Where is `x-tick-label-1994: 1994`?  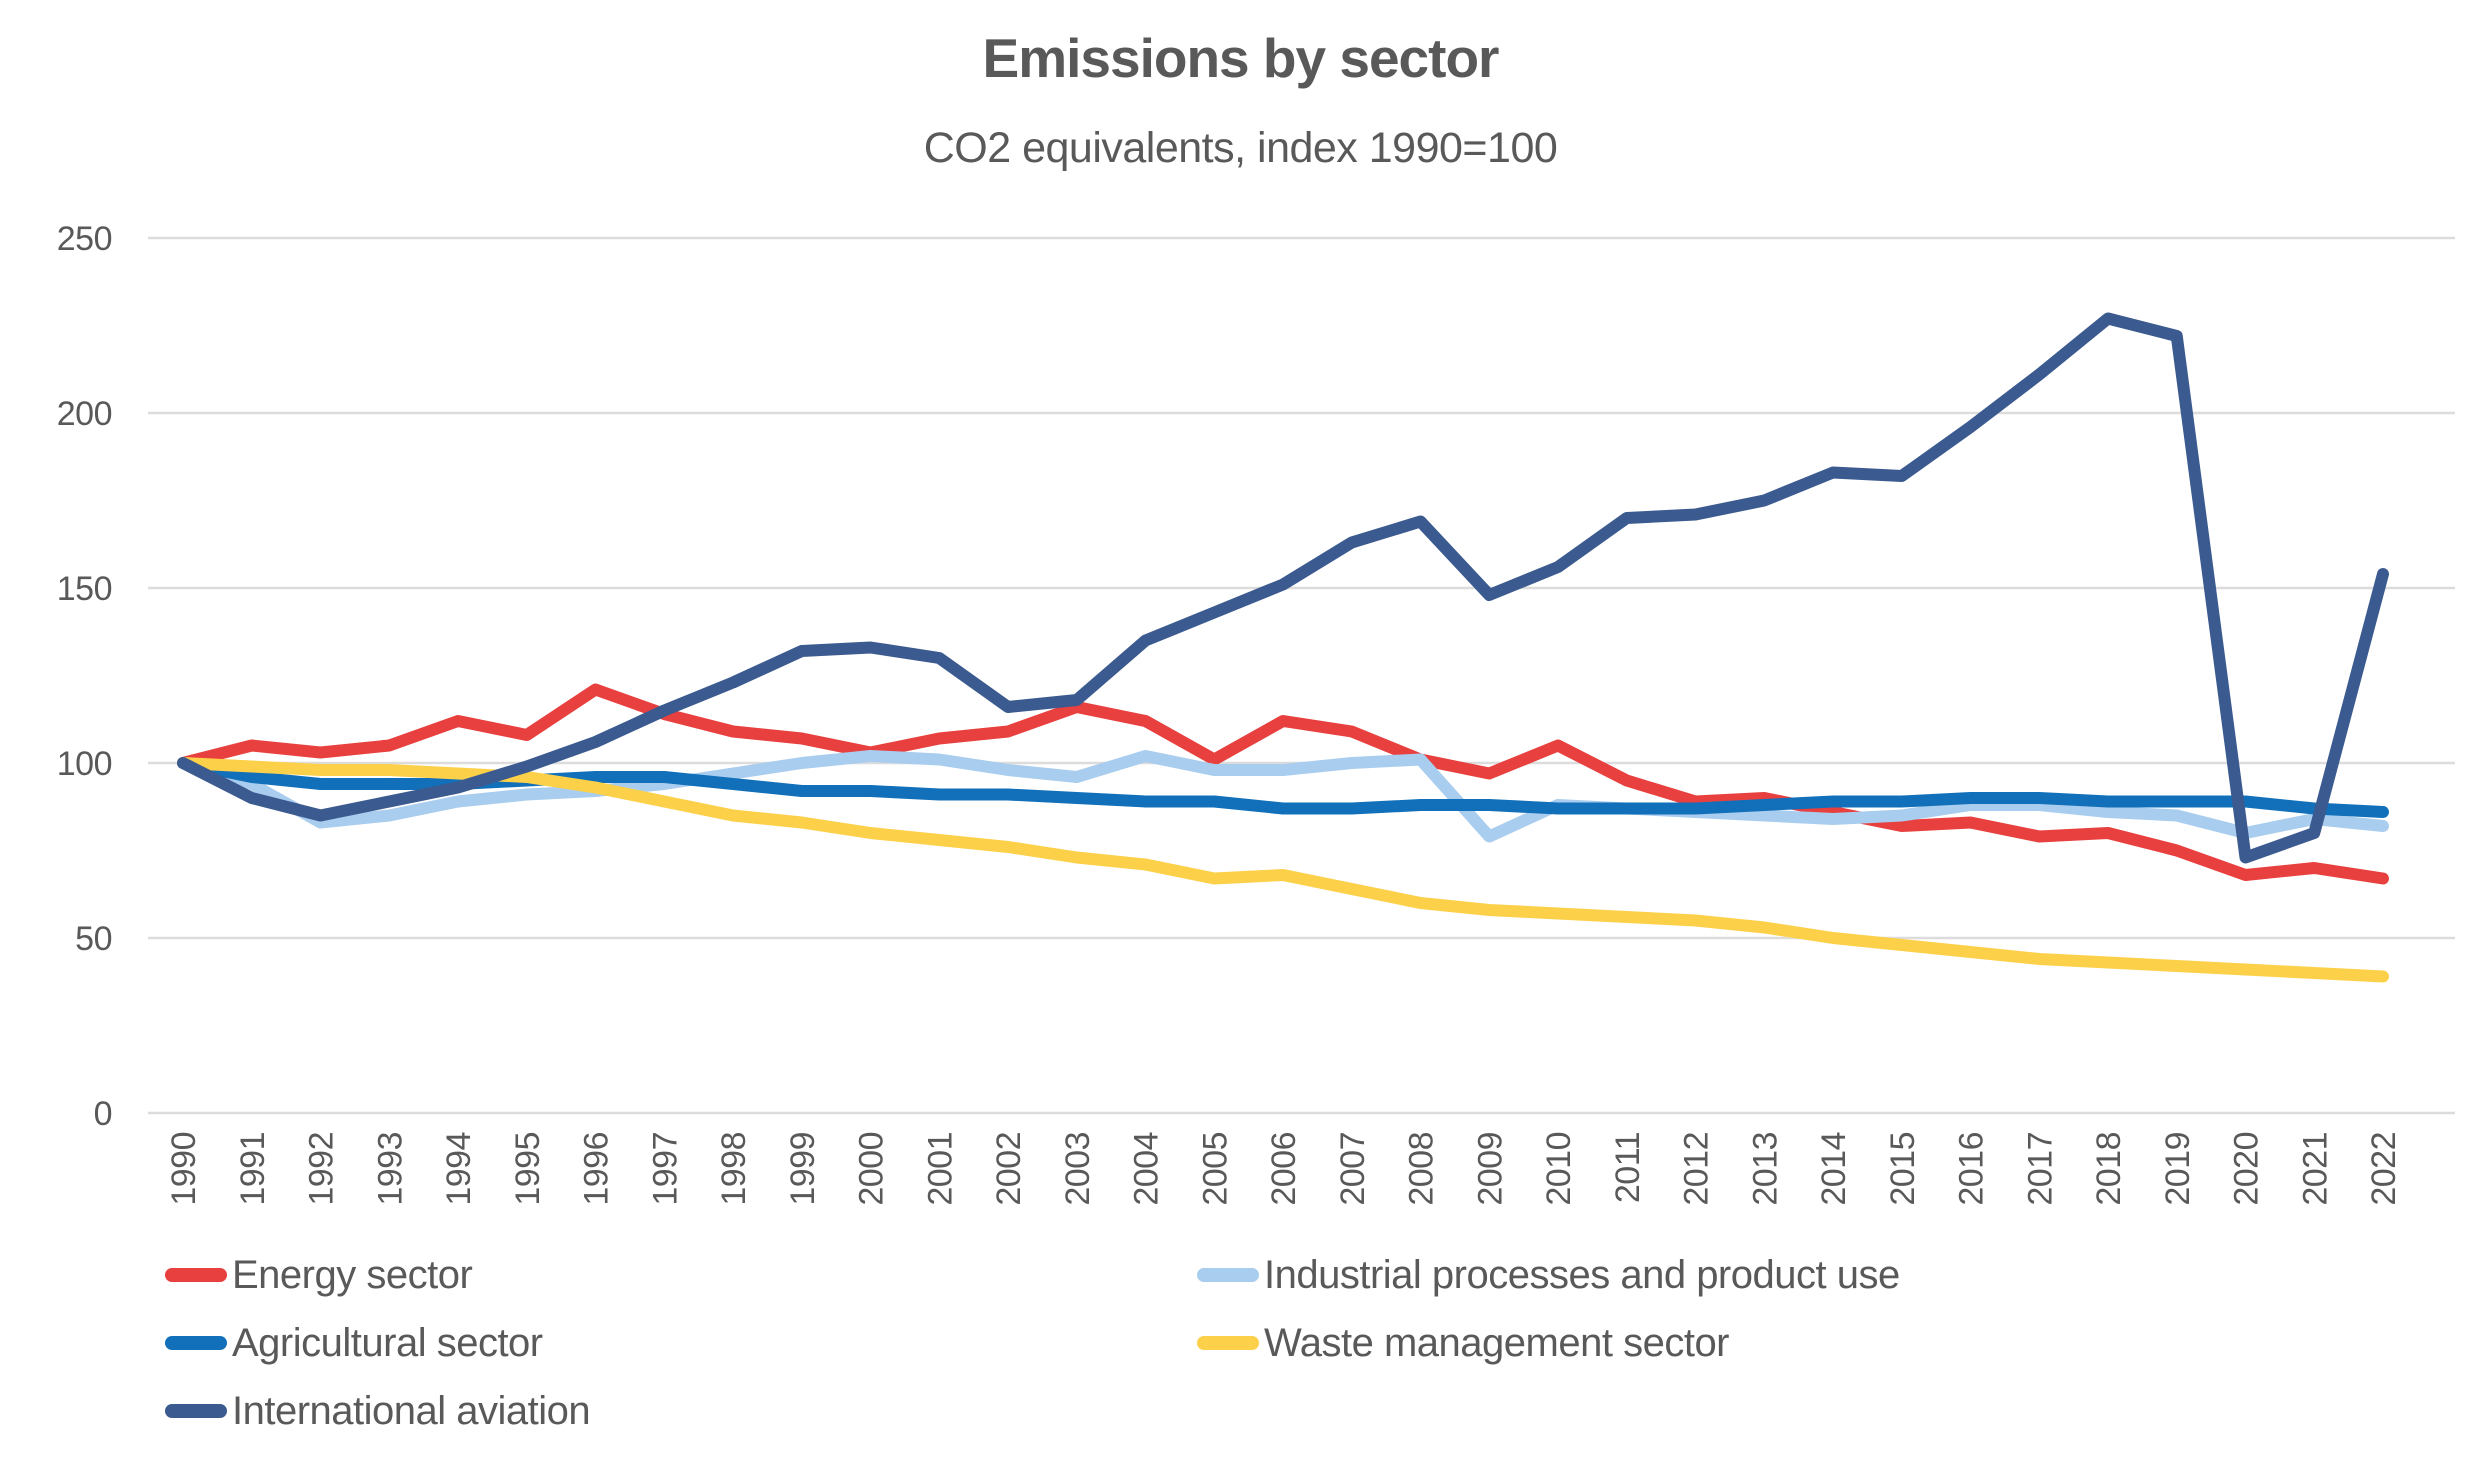 x-tick-label-1994: 1994 is located at coordinates (459, 1169).